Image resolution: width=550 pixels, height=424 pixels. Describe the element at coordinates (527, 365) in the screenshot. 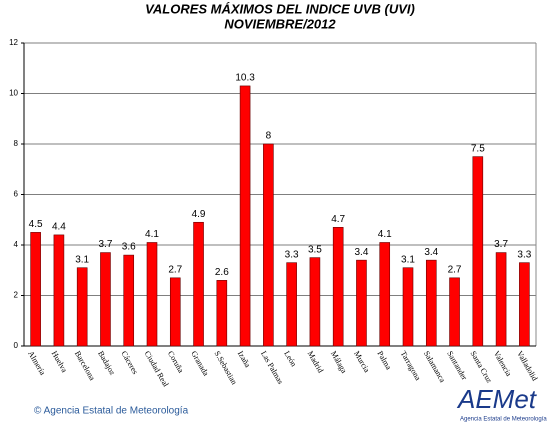

I see `x-tick-label: Valladolid` at that location.